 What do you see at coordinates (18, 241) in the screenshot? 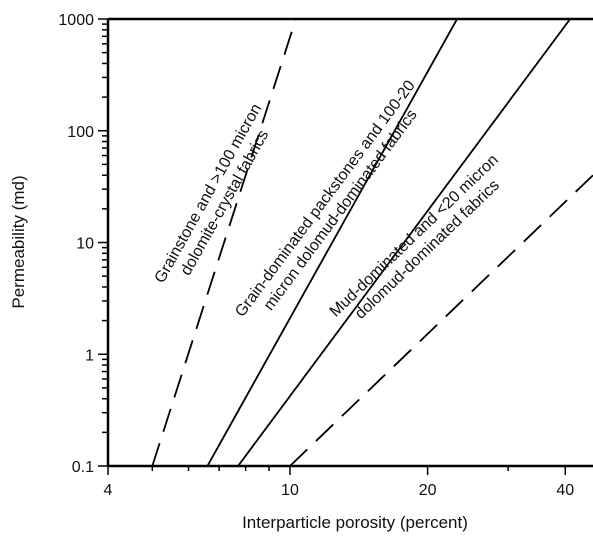
I see `y-axis-title: Permeability (md)` at bounding box center [18, 241].